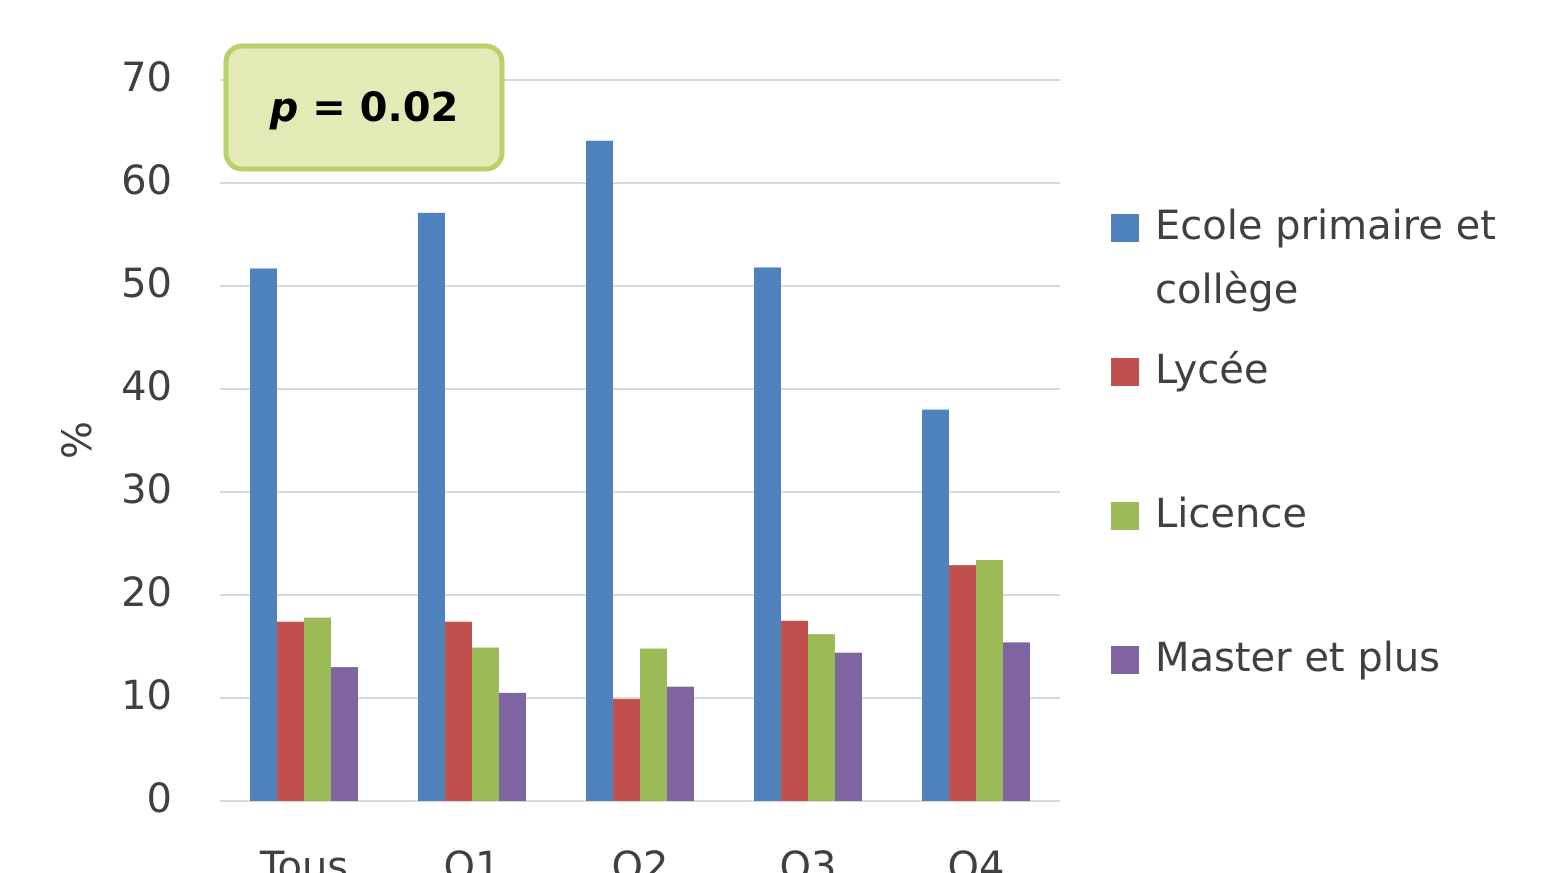 The width and height of the screenshot is (1560, 873). I want to click on y-tick-label: 30, so click(146, 490).